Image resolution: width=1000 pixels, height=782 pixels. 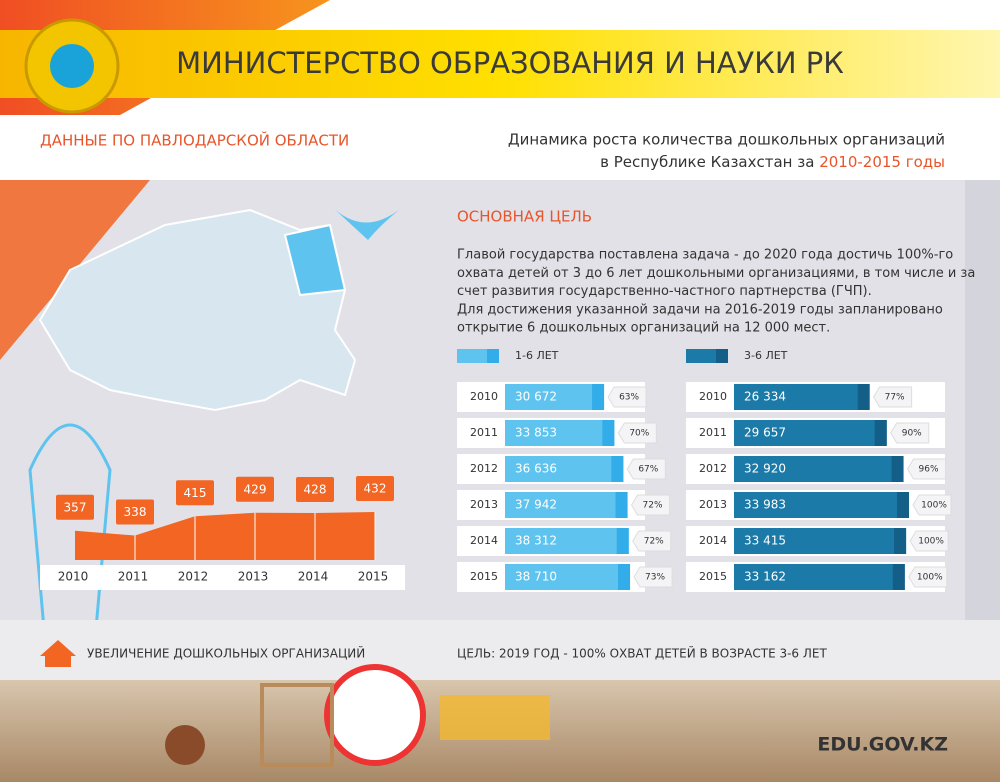 What do you see at coordinates (315, 260) in the screenshot?
I see `map-region` at bounding box center [315, 260].